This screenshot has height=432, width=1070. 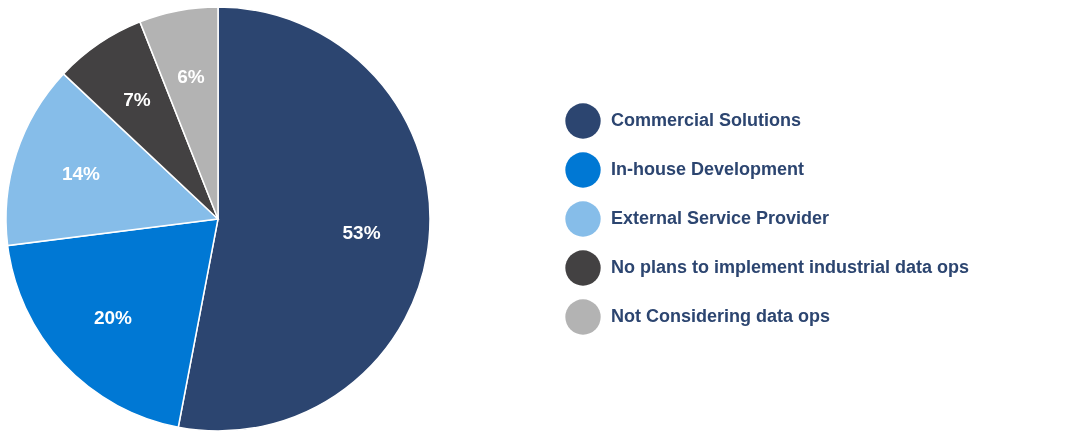 What do you see at coordinates (361, 232) in the screenshot?
I see `data-label: 53%` at bounding box center [361, 232].